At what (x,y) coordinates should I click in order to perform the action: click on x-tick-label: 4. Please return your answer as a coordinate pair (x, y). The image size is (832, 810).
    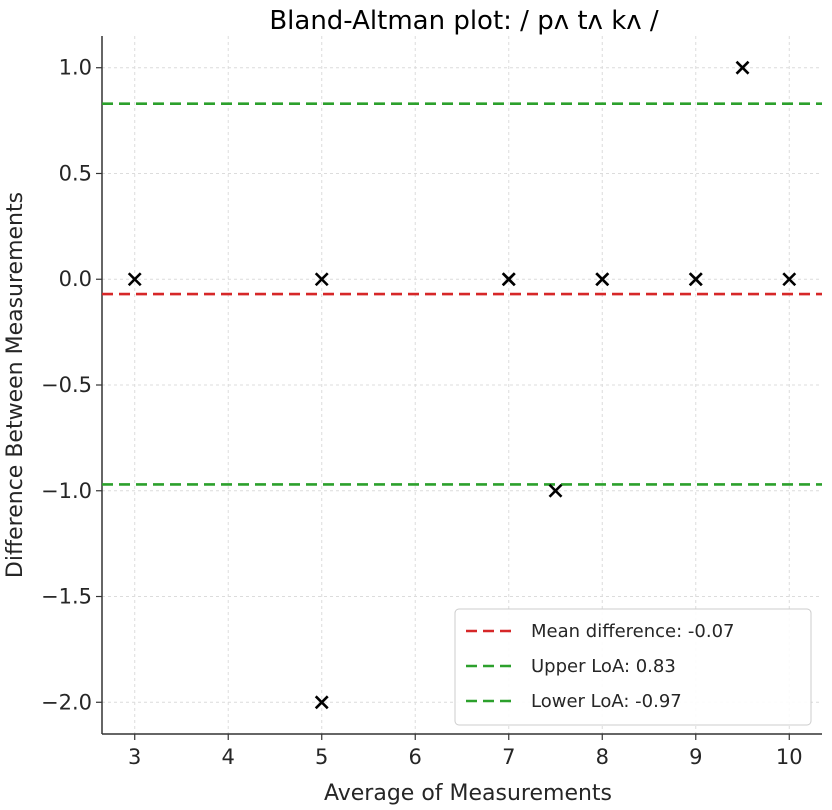
    Looking at the image, I should click on (228, 757).